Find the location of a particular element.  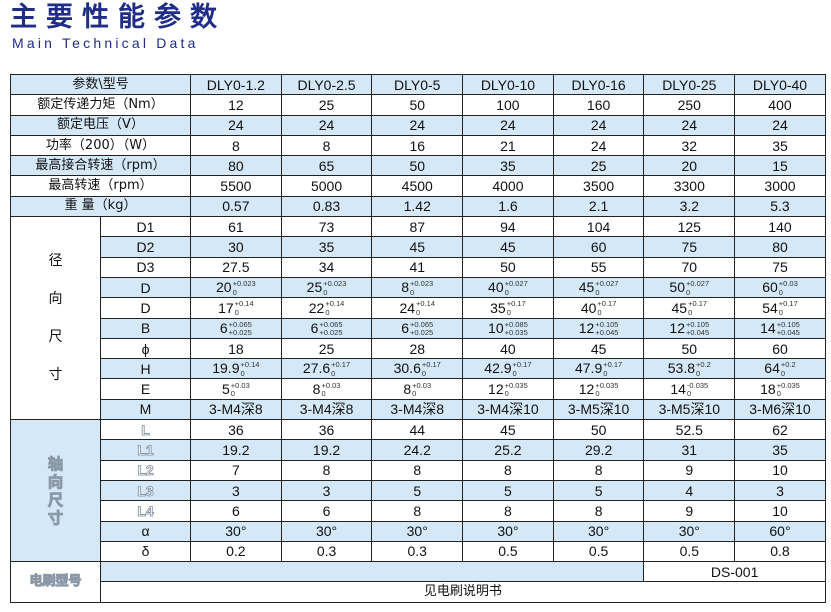

row-label: 重 量（kg） is located at coordinates (100, 206).